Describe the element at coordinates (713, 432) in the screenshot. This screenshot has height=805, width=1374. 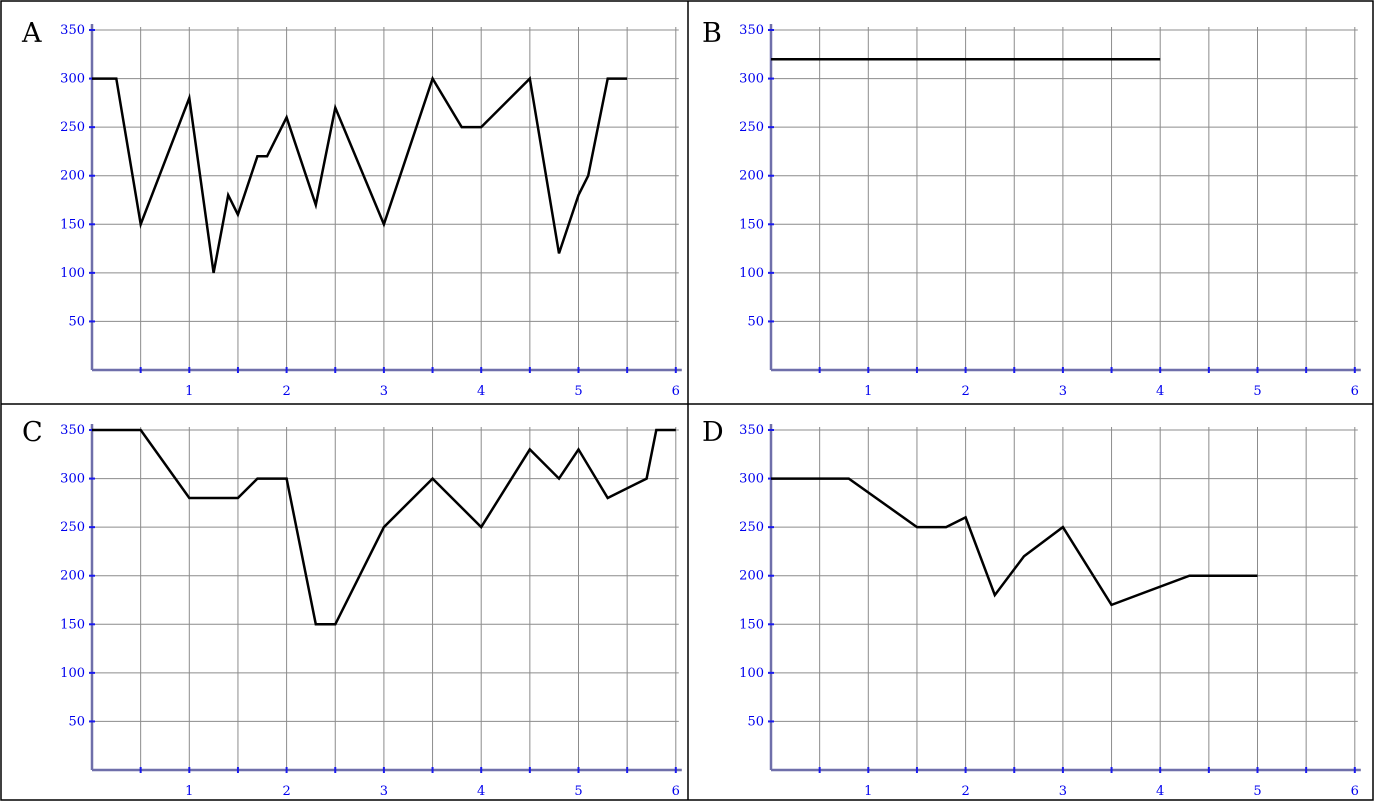
I see `panel-label: D` at that location.